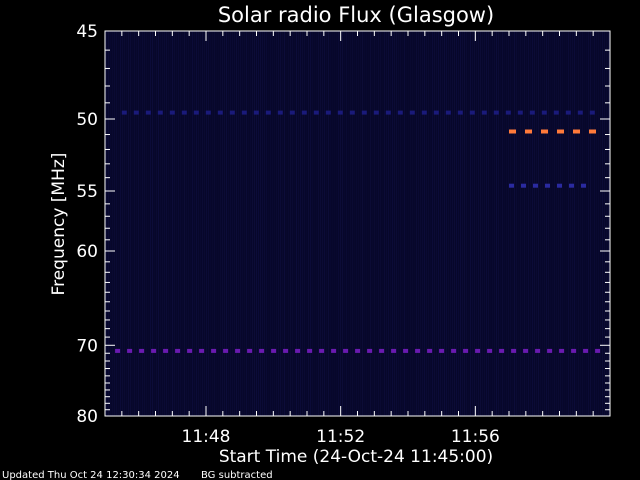 This screenshot has width=640, height=480. Describe the element at coordinates (356, 15) in the screenshot. I see `chart-title: Solar radio Flux (Glasgow)` at that location.